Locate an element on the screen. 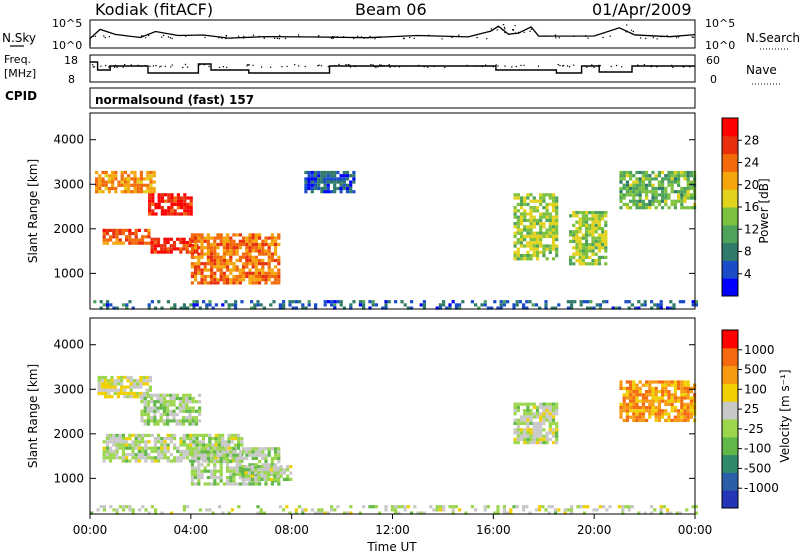 Image resolution: width=800 pixels, height=558 pixels. colorbar-tick-label: 20 is located at coordinates (751, 185).